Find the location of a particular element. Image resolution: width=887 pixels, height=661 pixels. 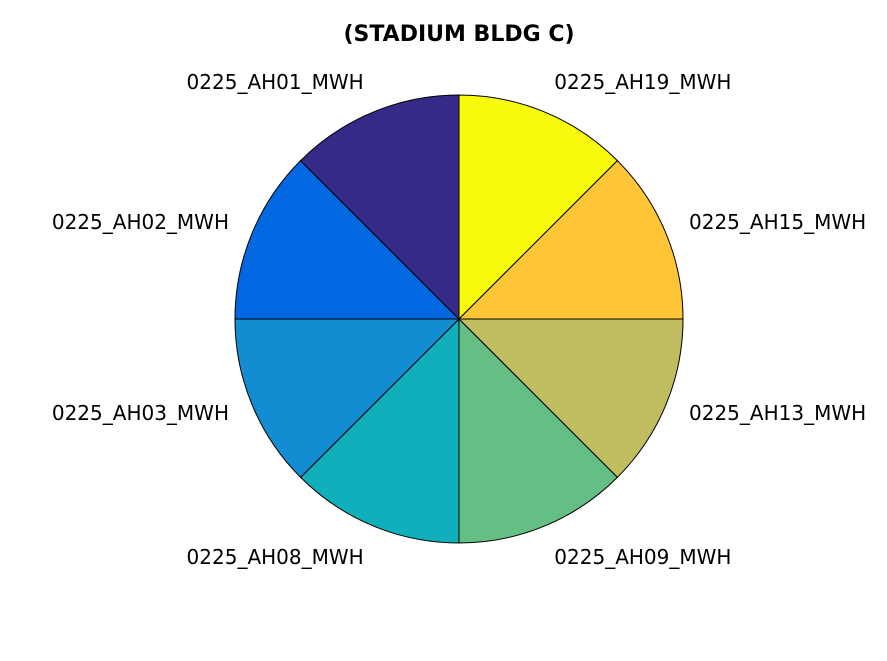

pie-label-0225-ah01-mwh: 0225_AH01_MWH is located at coordinates (275, 82).